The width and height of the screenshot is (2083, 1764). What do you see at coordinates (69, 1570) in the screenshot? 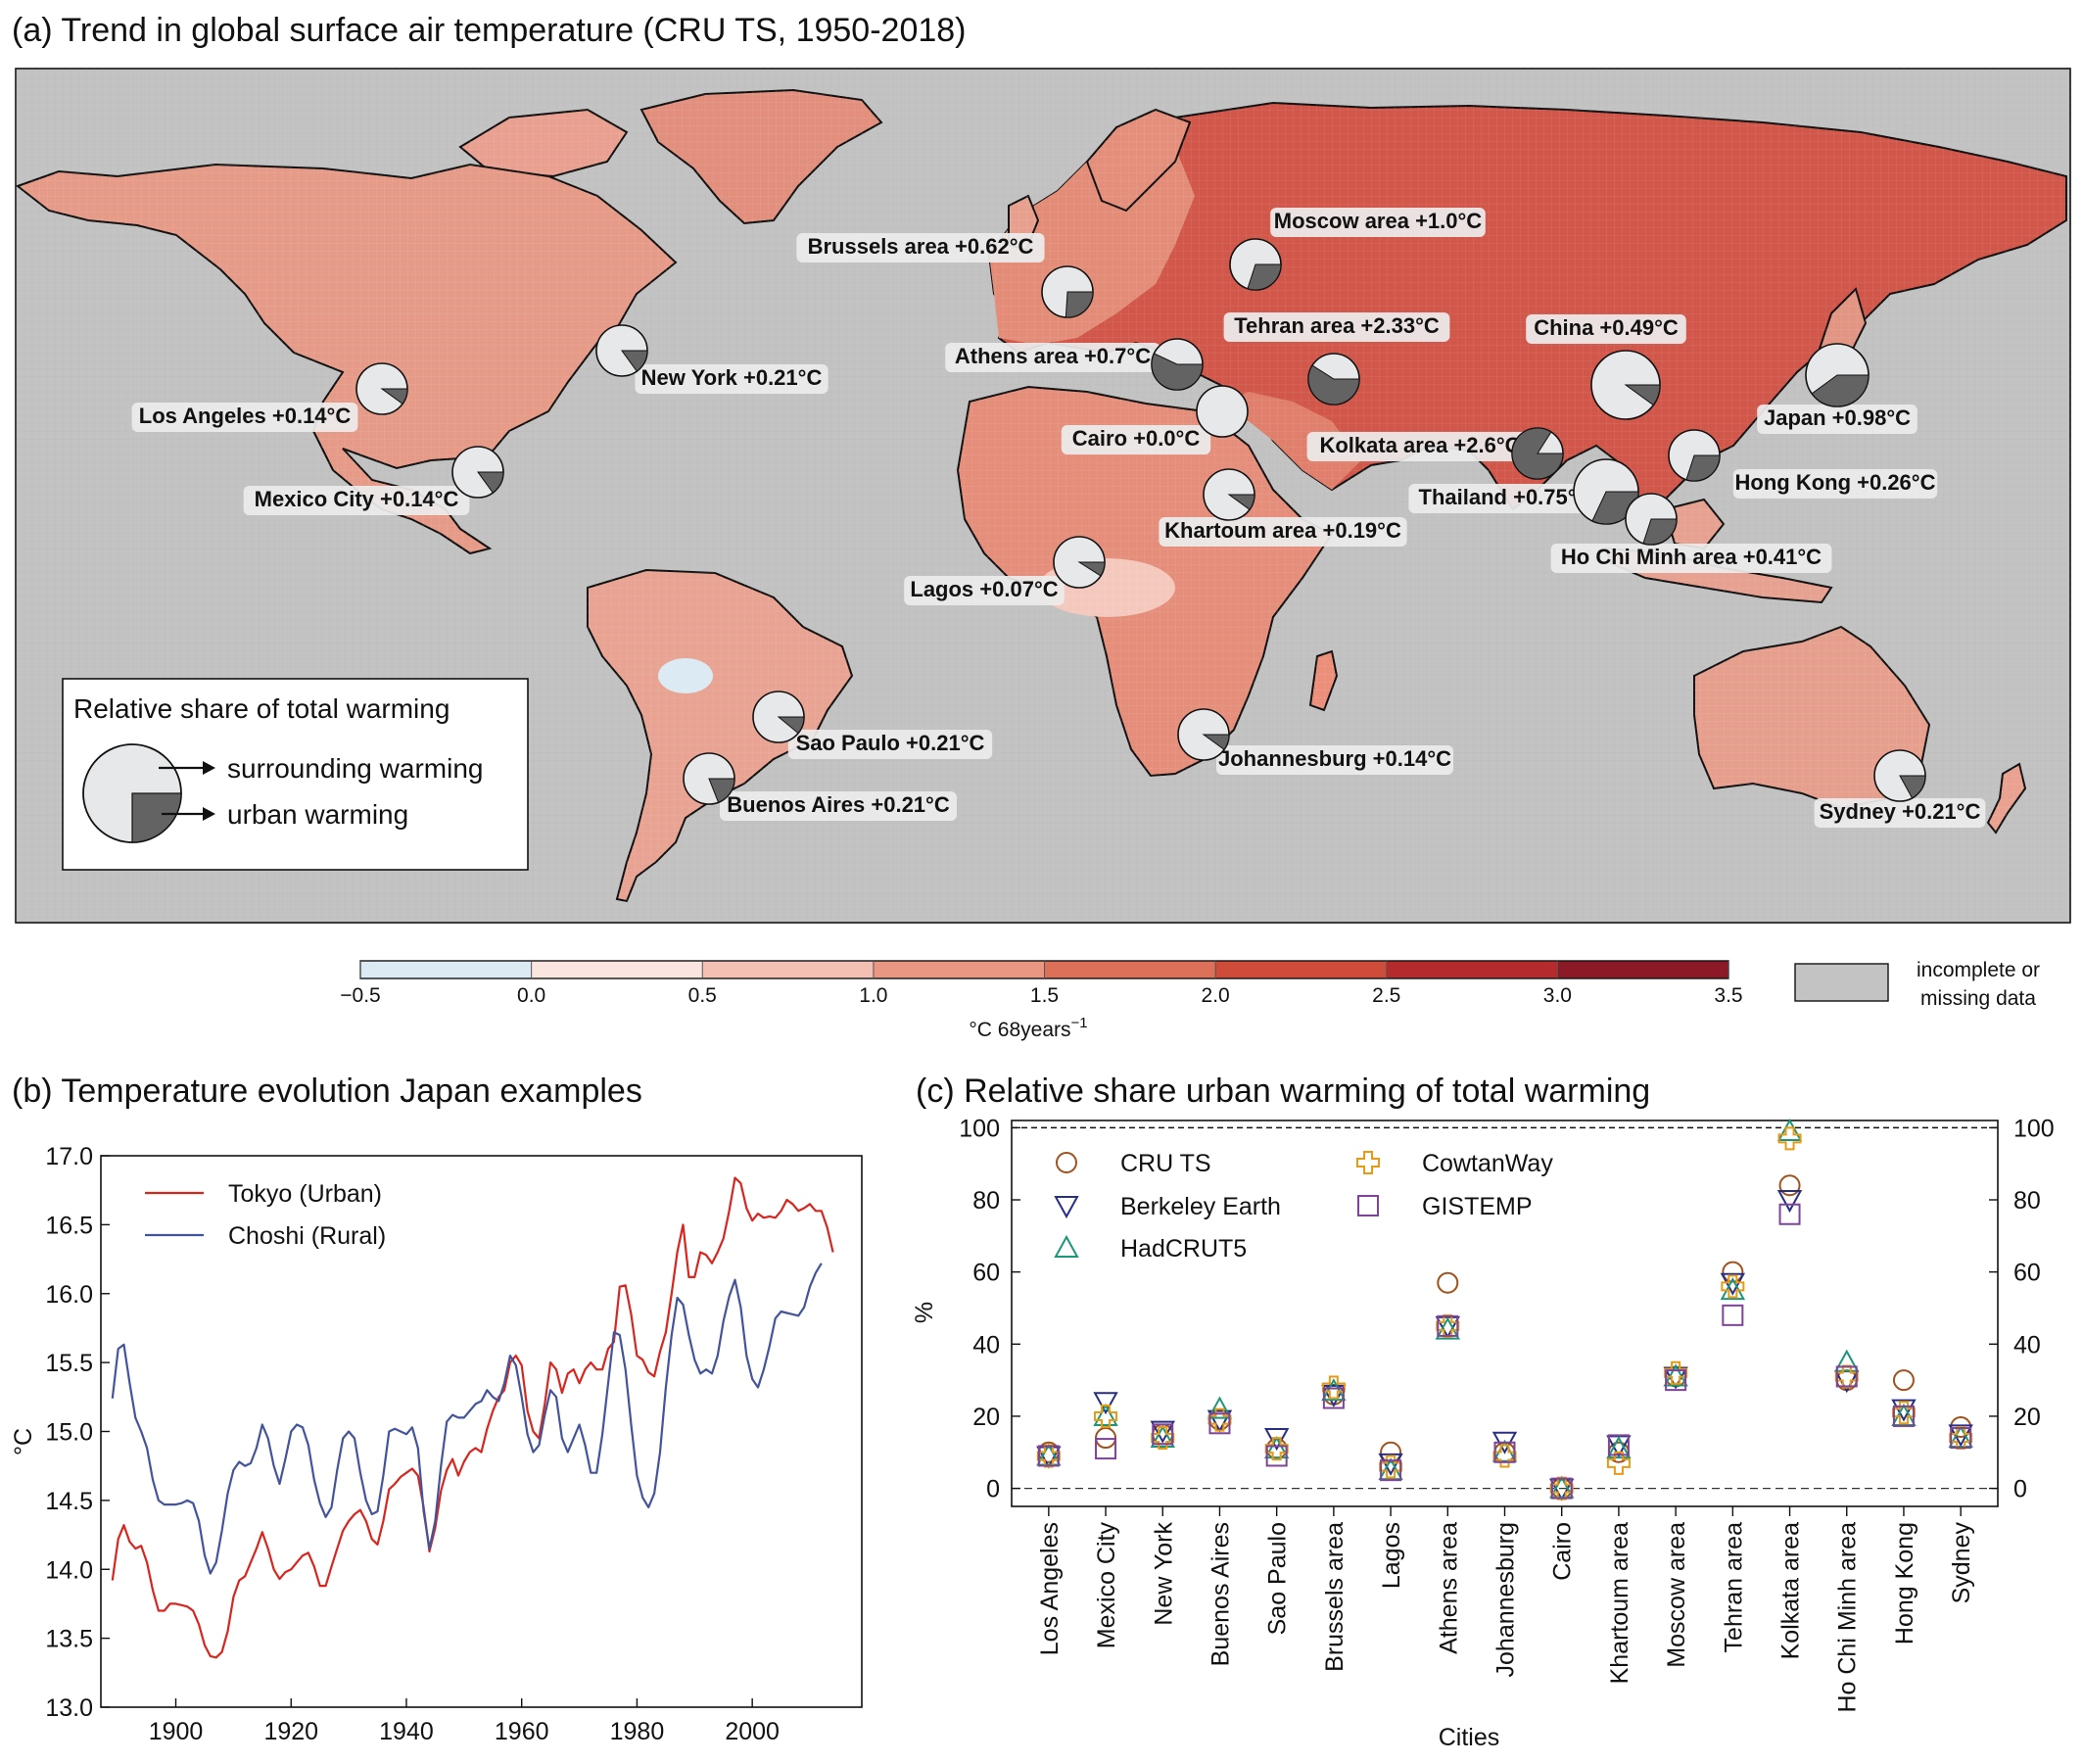
I see `panel-b-ytick-label: 14.0` at bounding box center [69, 1570].